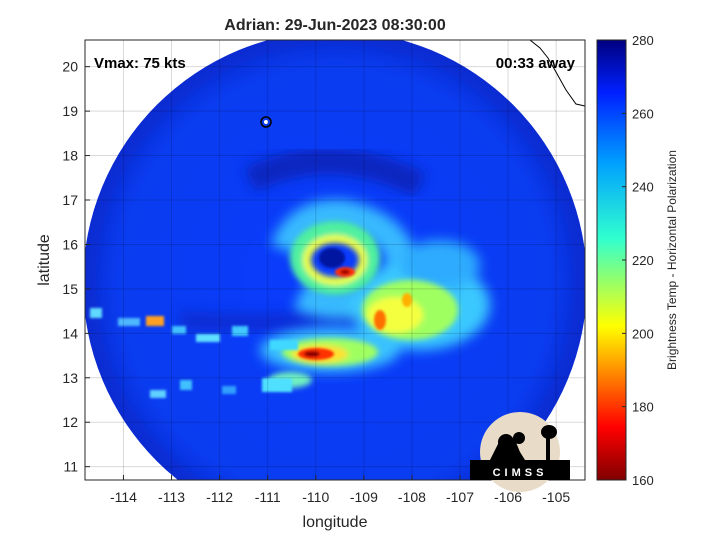  What do you see at coordinates (194, 353) in the screenshot?
I see `scattered-convection` at bounding box center [194, 353].